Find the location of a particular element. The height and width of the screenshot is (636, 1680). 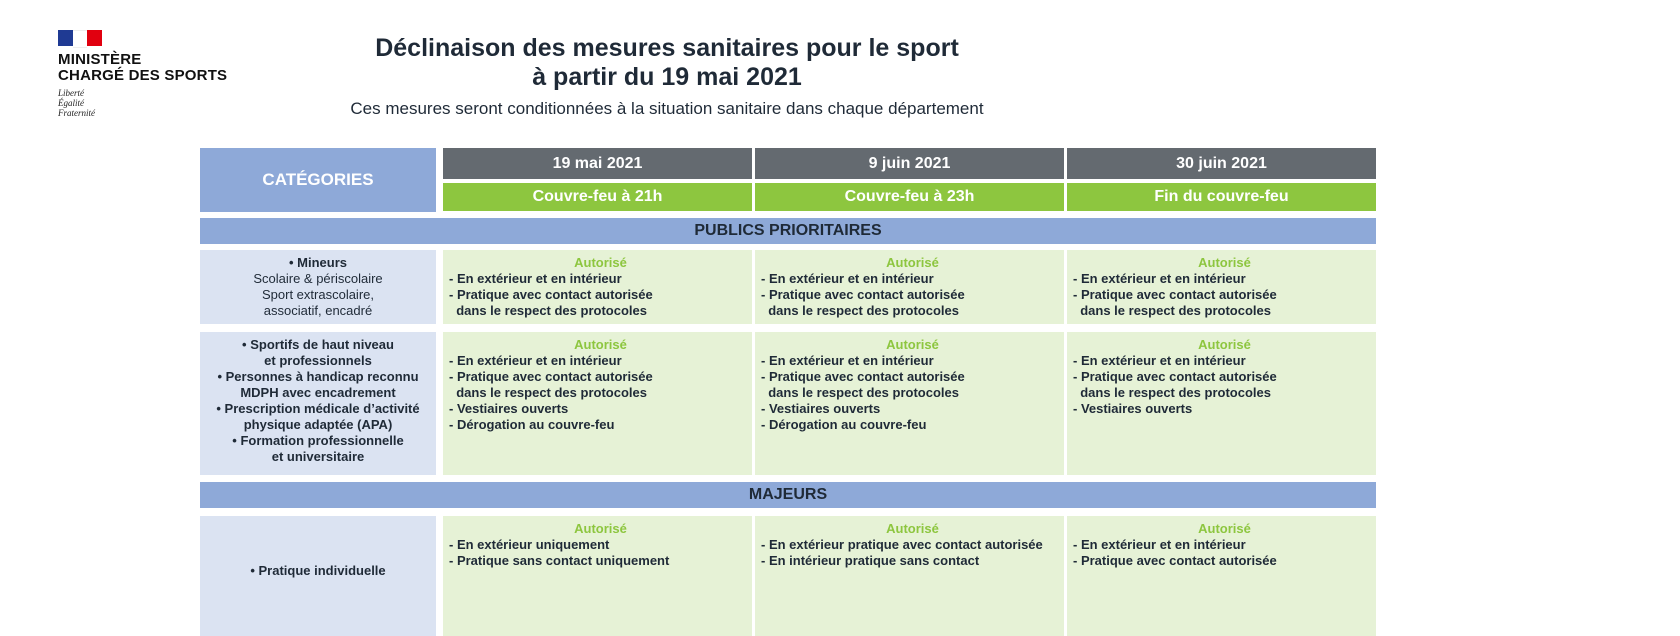

logo-motto: Liberté Égalité Fraternité is located at coordinates (158, 103).